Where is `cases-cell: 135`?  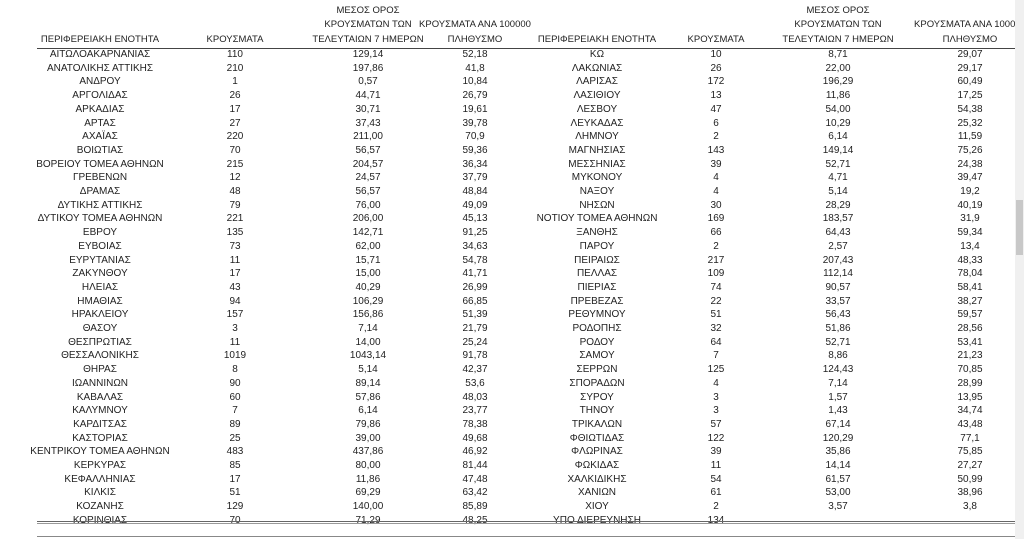 cases-cell: 135 is located at coordinates (235, 233).